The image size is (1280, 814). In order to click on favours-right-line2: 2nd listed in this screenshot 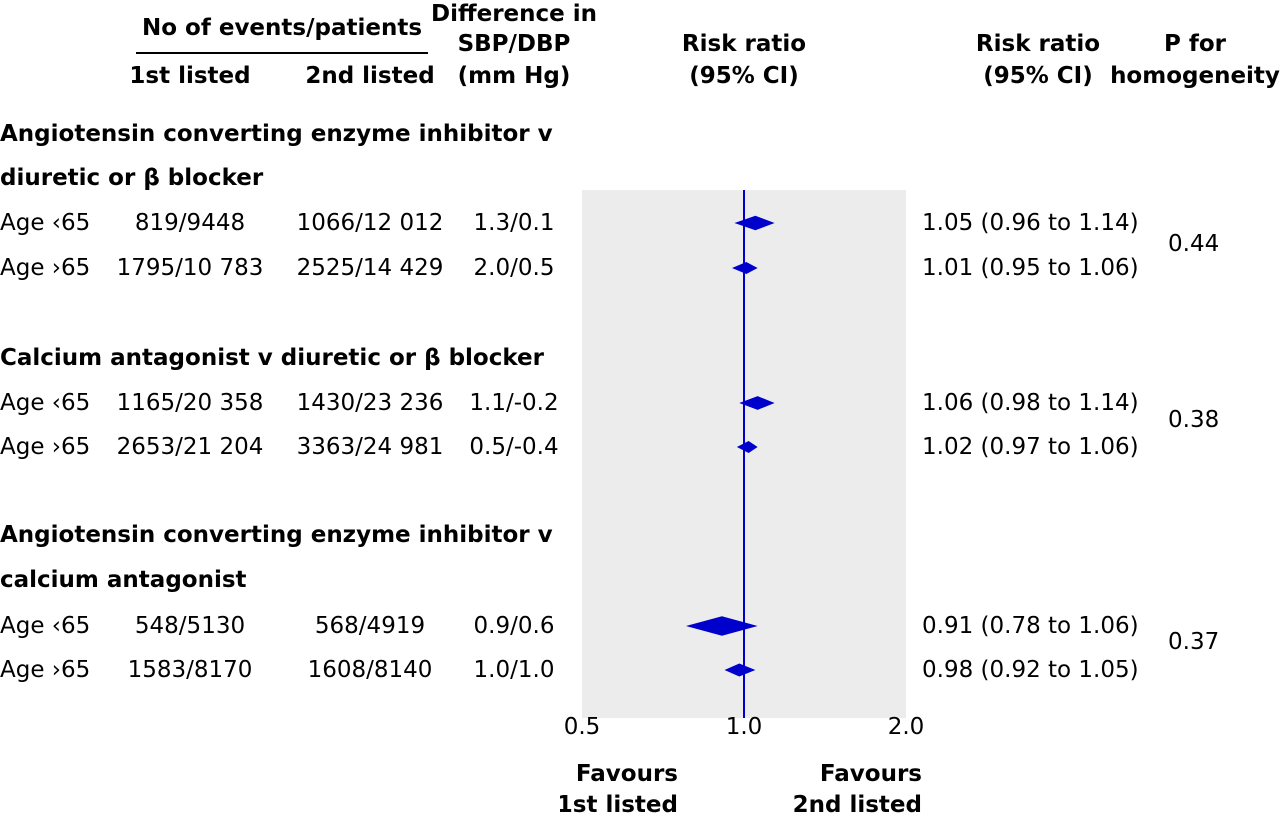, I will do `click(857, 803)`.